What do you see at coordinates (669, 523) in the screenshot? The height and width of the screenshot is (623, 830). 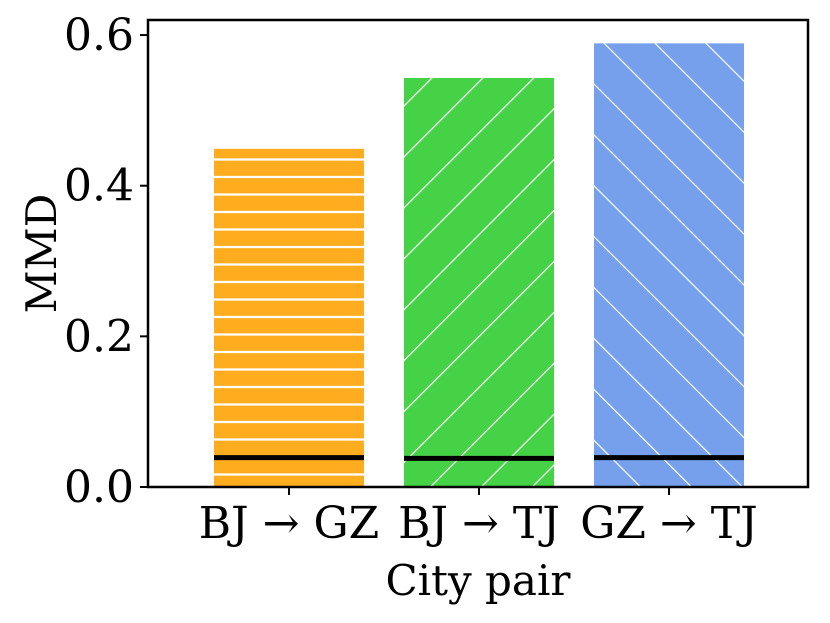 I see `x-tick-label-3: GZ → TJ` at bounding box center [669, 523].